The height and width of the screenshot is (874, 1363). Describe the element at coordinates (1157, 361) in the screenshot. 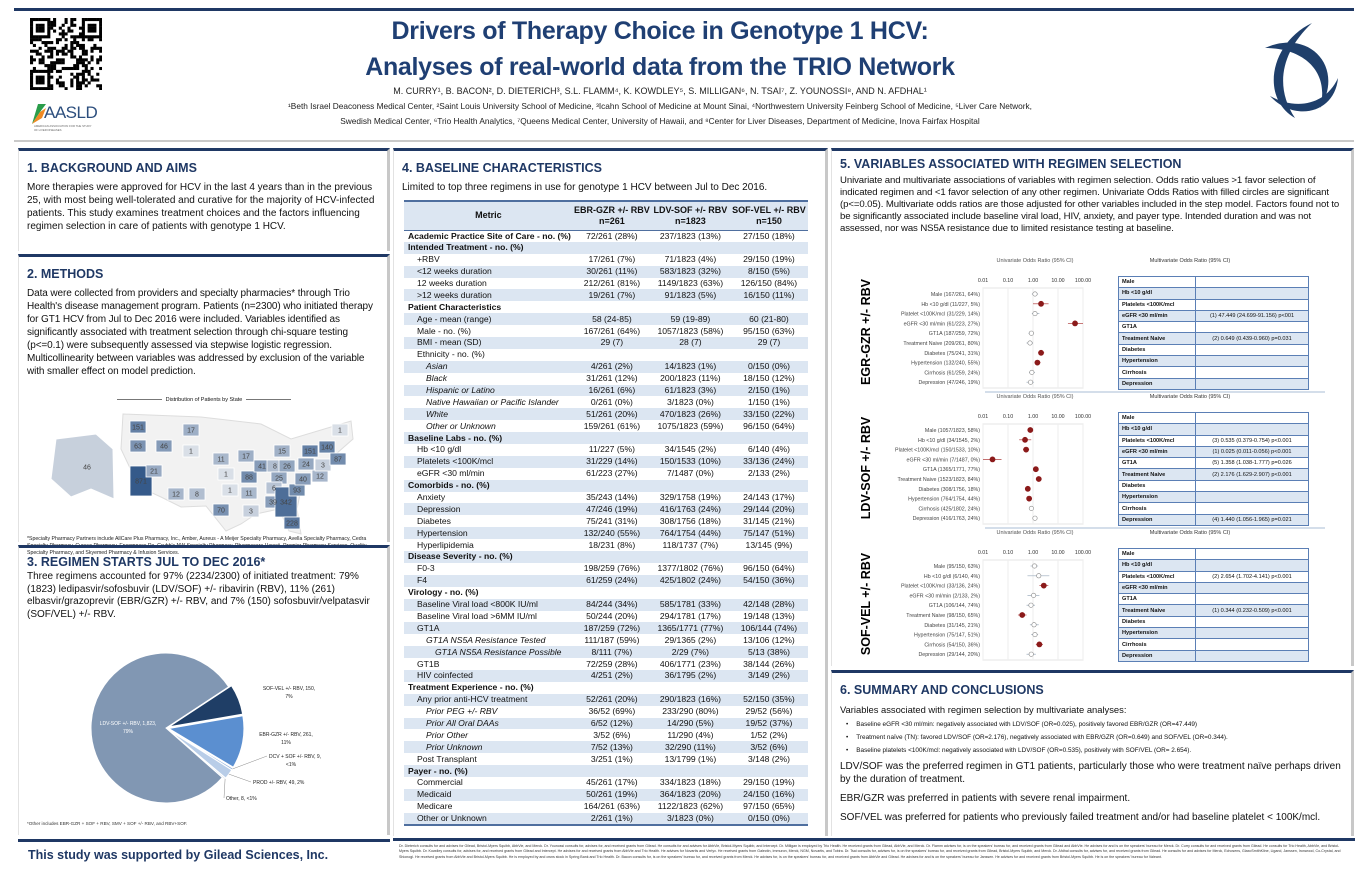

I see `variable-label: Hypertension` at that location.